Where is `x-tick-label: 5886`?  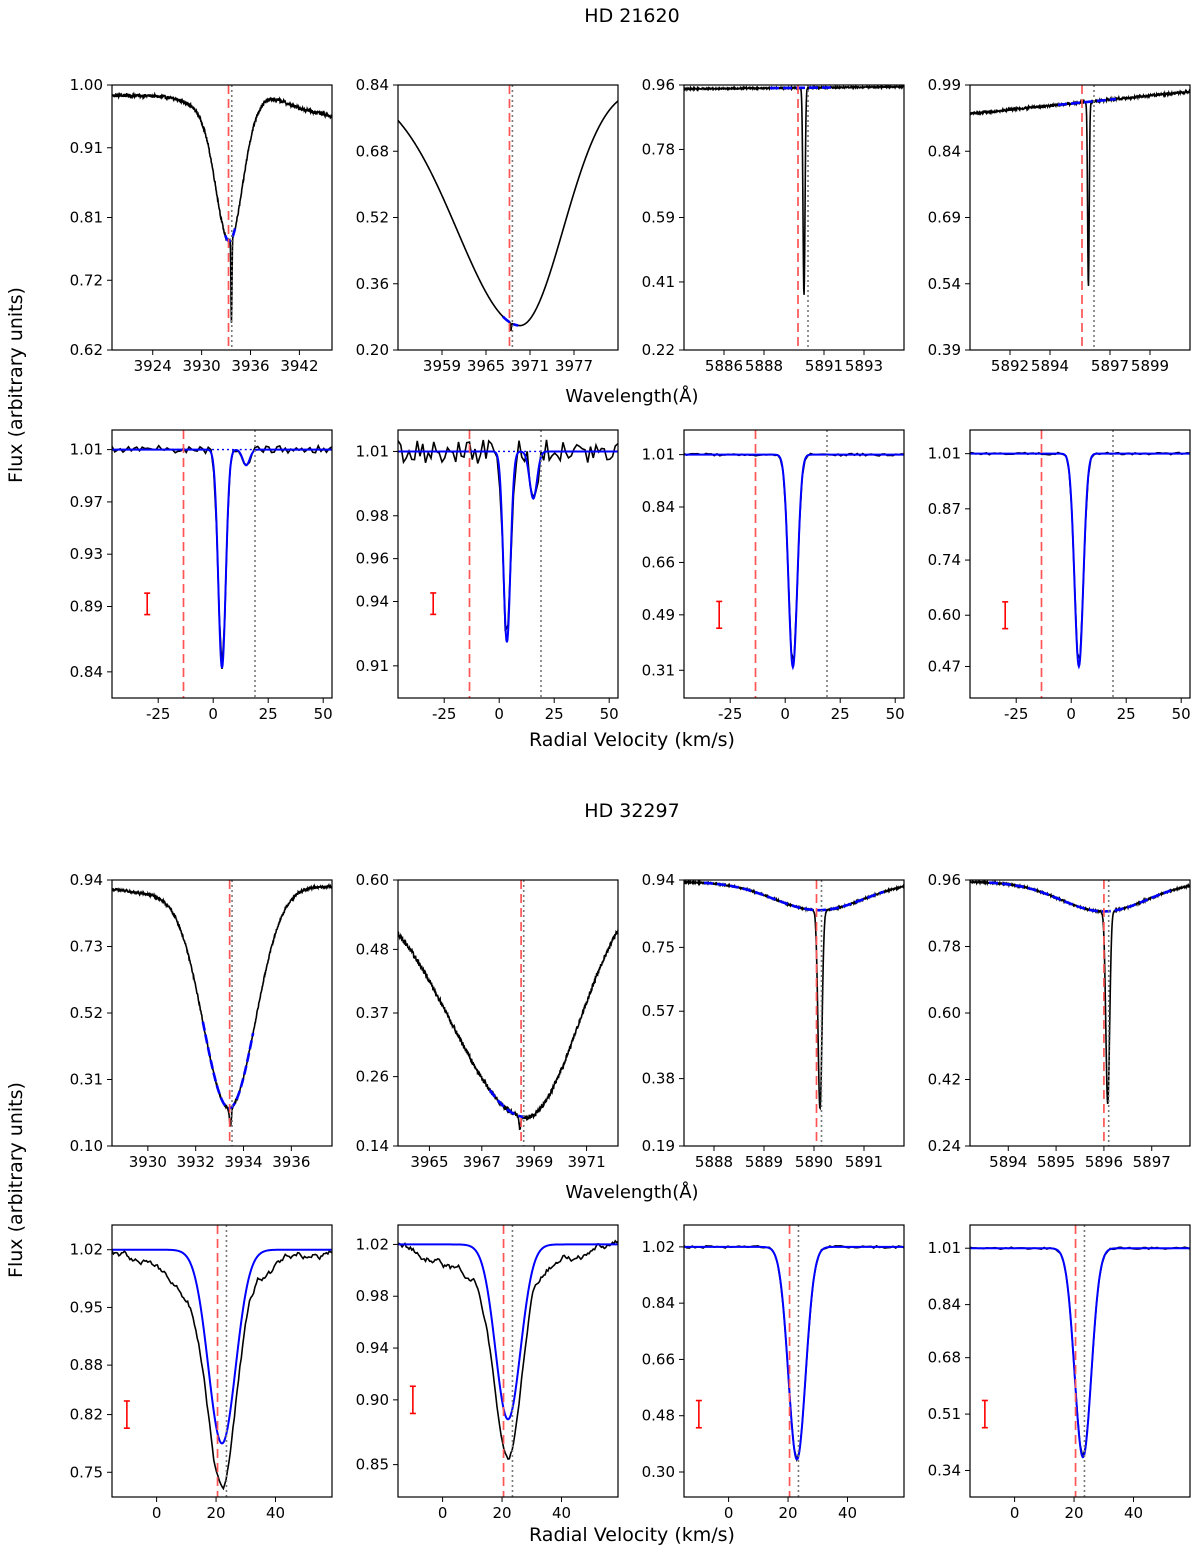 x-tick-label: 5886 is located at coordinates (724, 366).